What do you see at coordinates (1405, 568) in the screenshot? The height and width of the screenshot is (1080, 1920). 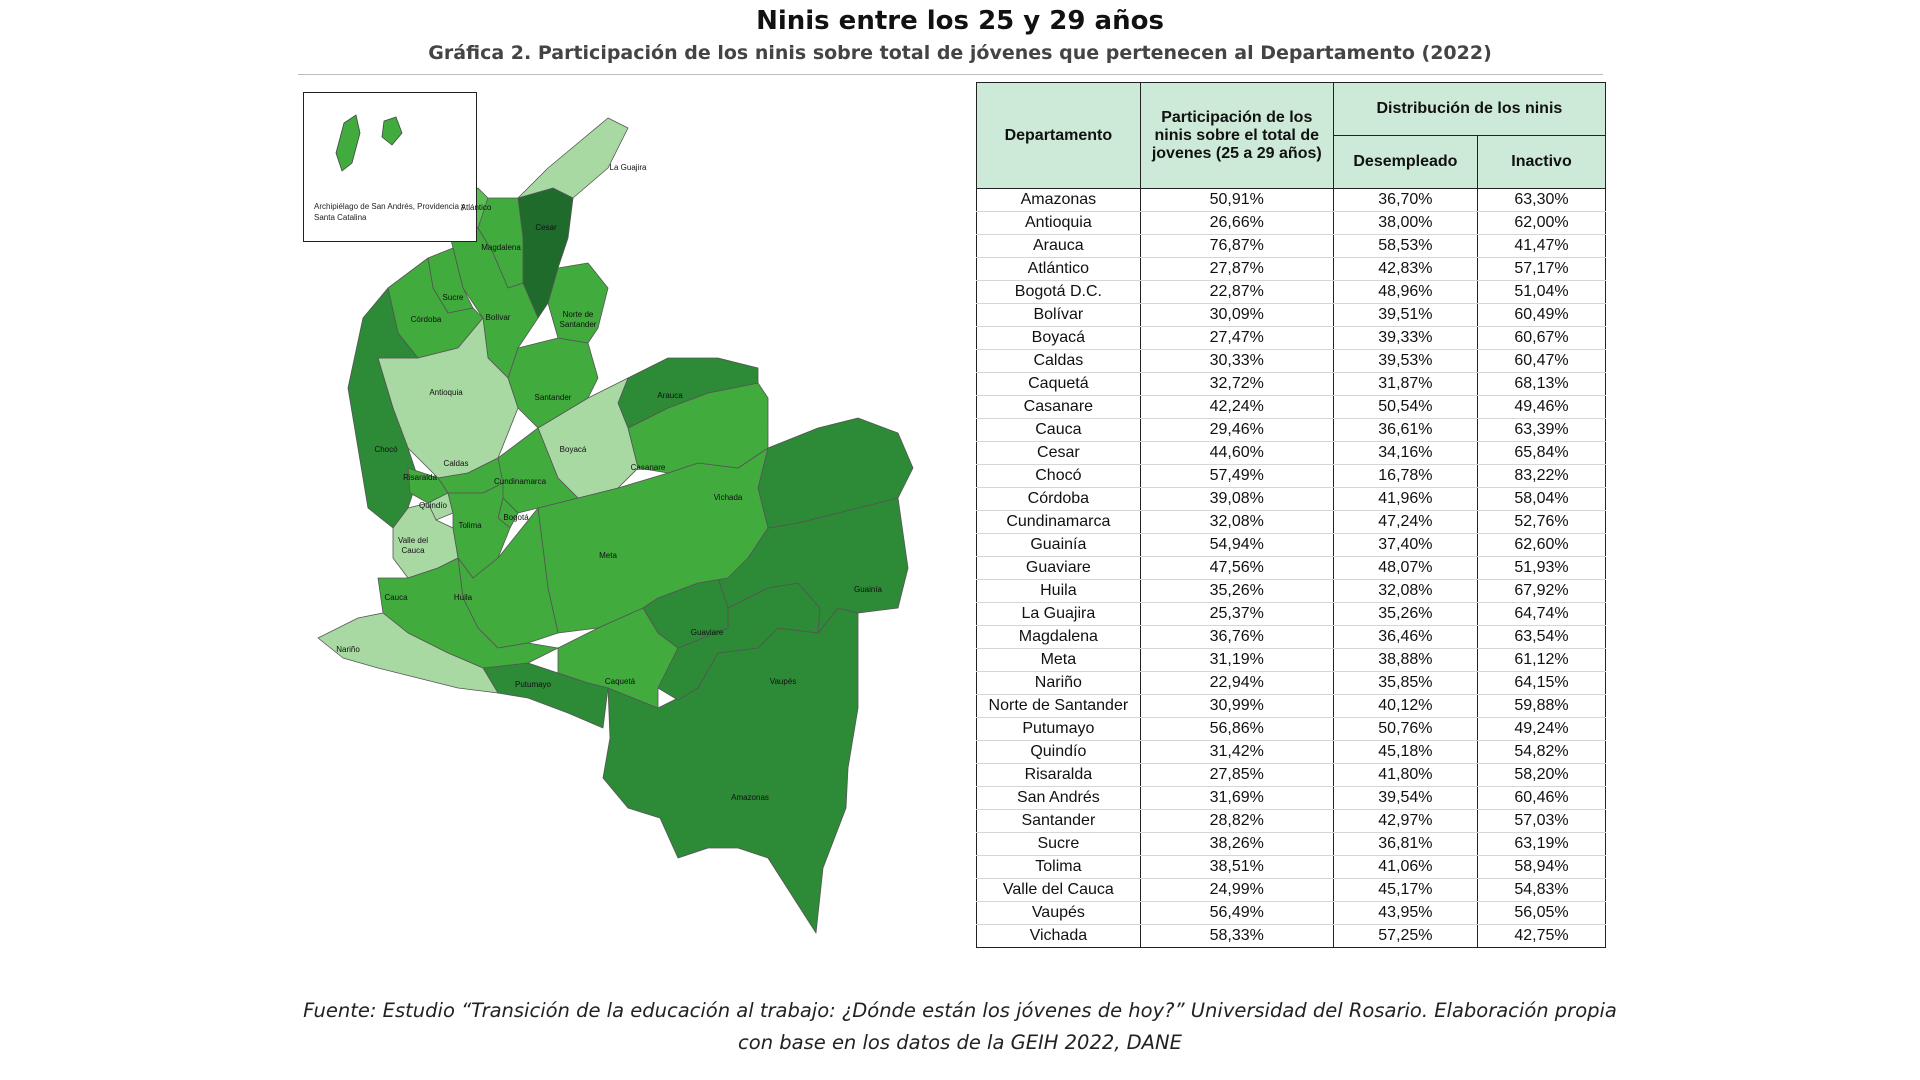 I see `cell-desempleado: 48,07%` at bounding box center [1405, 568].